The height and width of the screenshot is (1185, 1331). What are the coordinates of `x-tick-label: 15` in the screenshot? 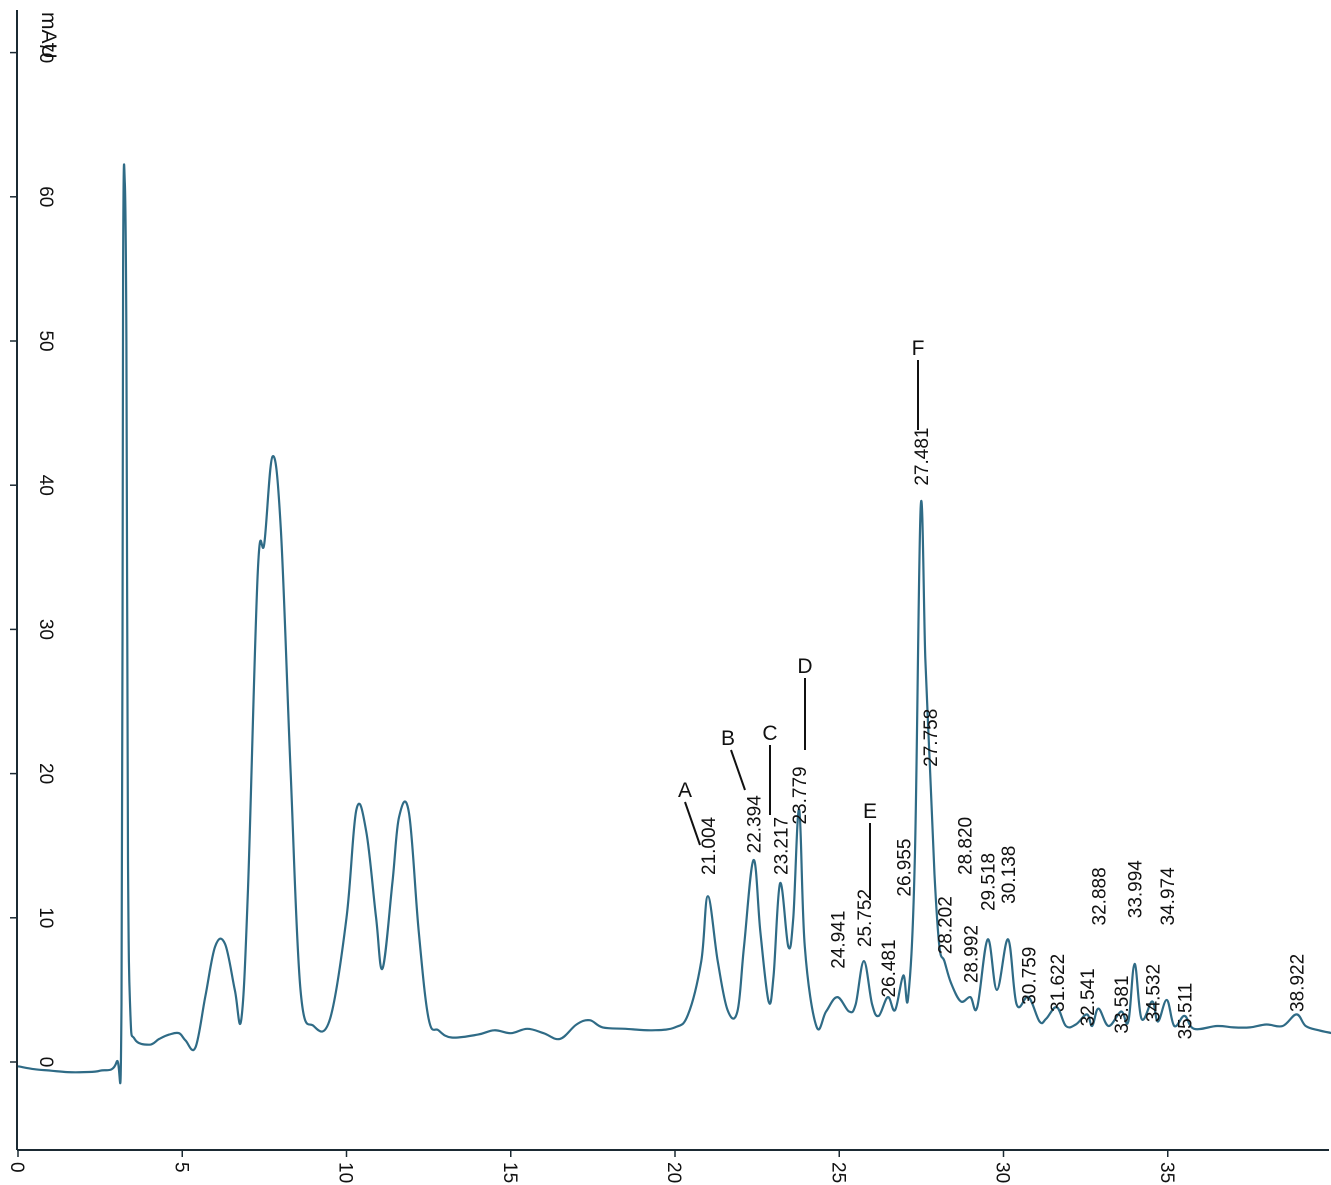 It's located at (509, 1172).